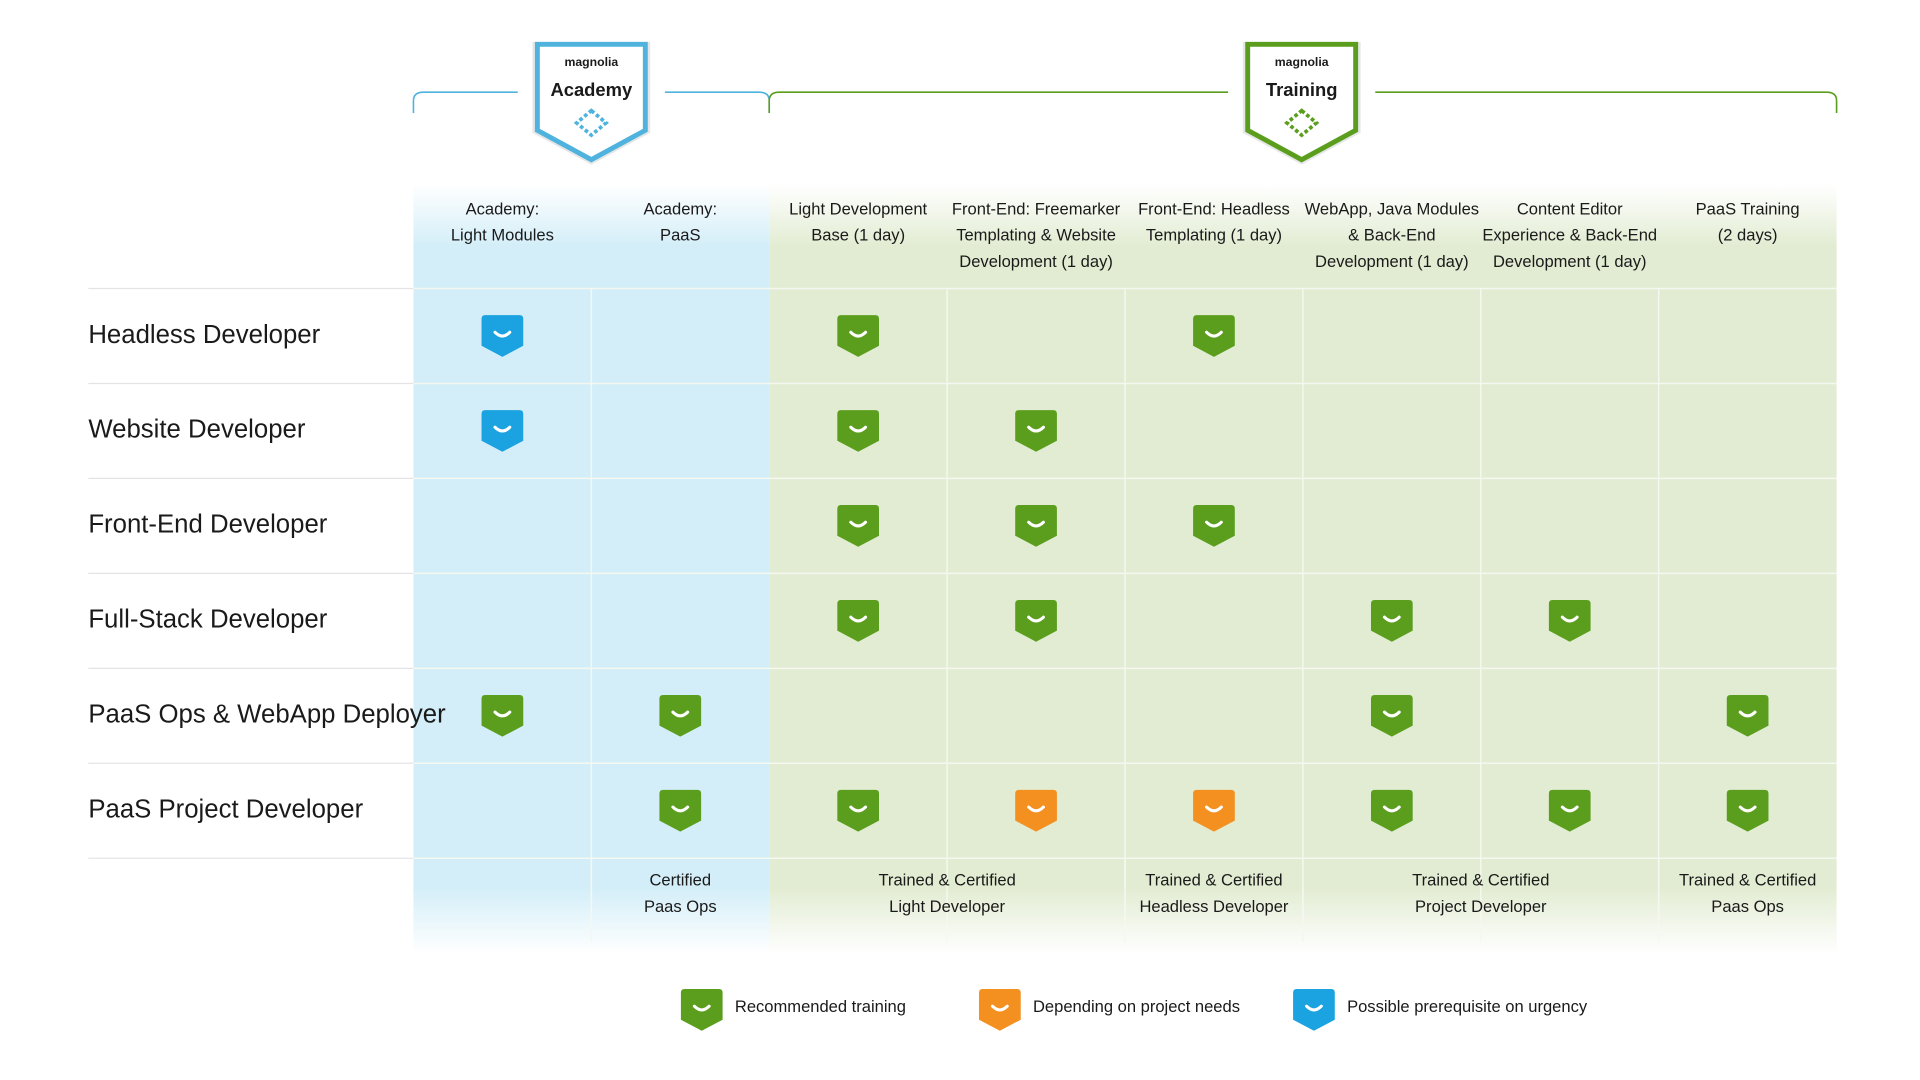 Image resolution: width=1920 pixels, height=1080 pixels. What do you see at coordinates (267, 715) in the screenshot?
I see `row-label: PaaS Ops & WebApp Deployer` at bounding box center [267, 715].